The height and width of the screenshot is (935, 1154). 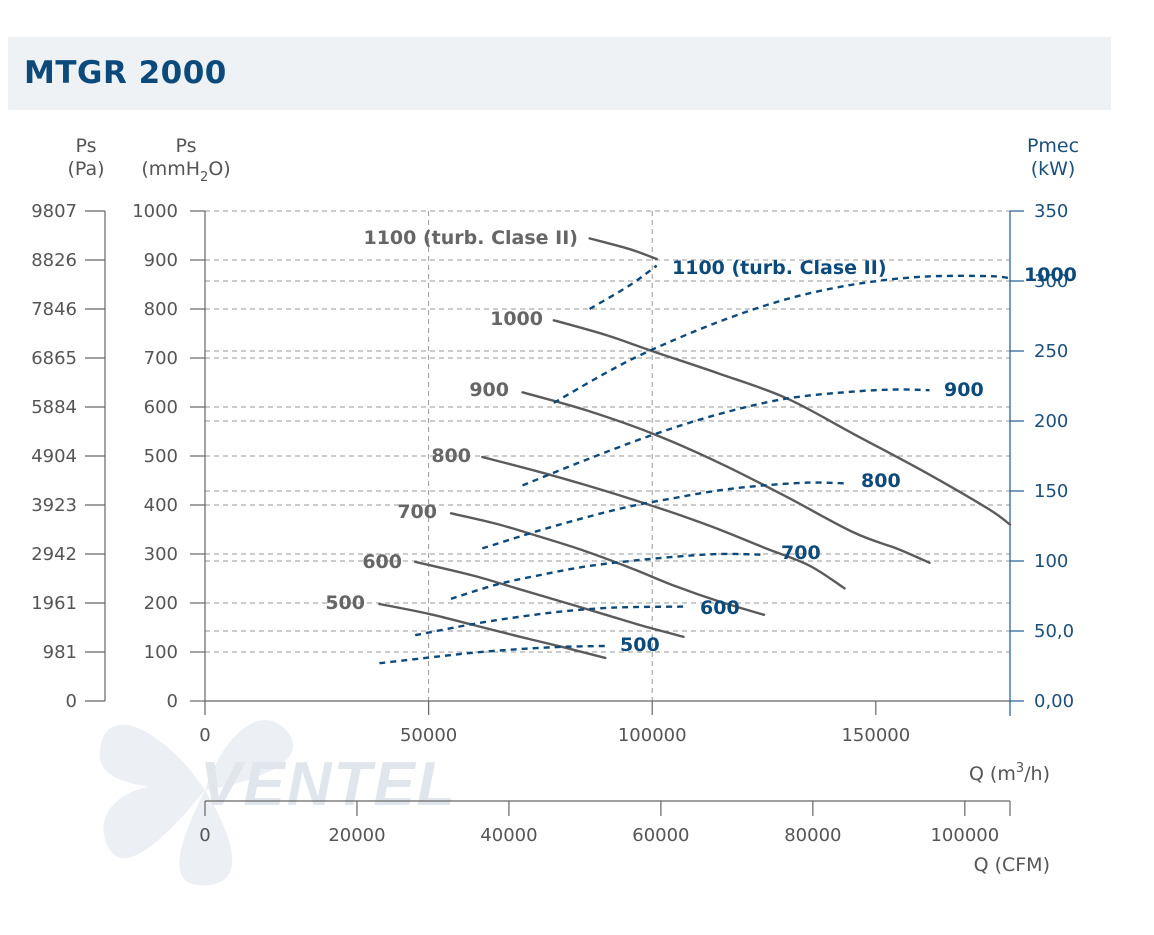 What do you see at coordinates (451, 456) in the screenshot?
I see `pressure-curve-label: 800` at bounding box center [451, 456].